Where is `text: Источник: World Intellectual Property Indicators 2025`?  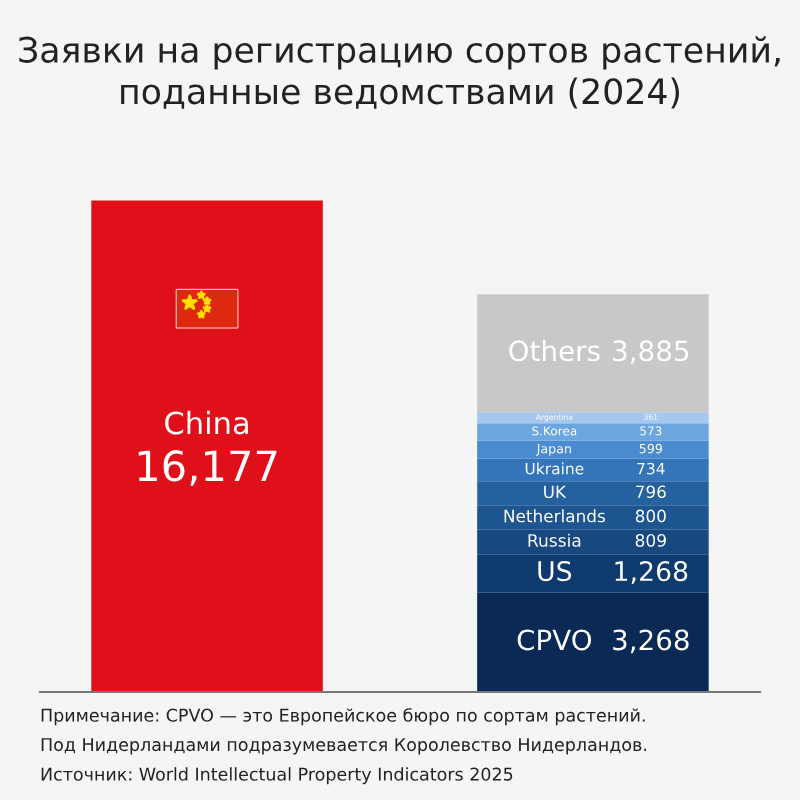 text: Источник: World Intellectual Property Indicators 2025 is located at coordinates (277, 776).